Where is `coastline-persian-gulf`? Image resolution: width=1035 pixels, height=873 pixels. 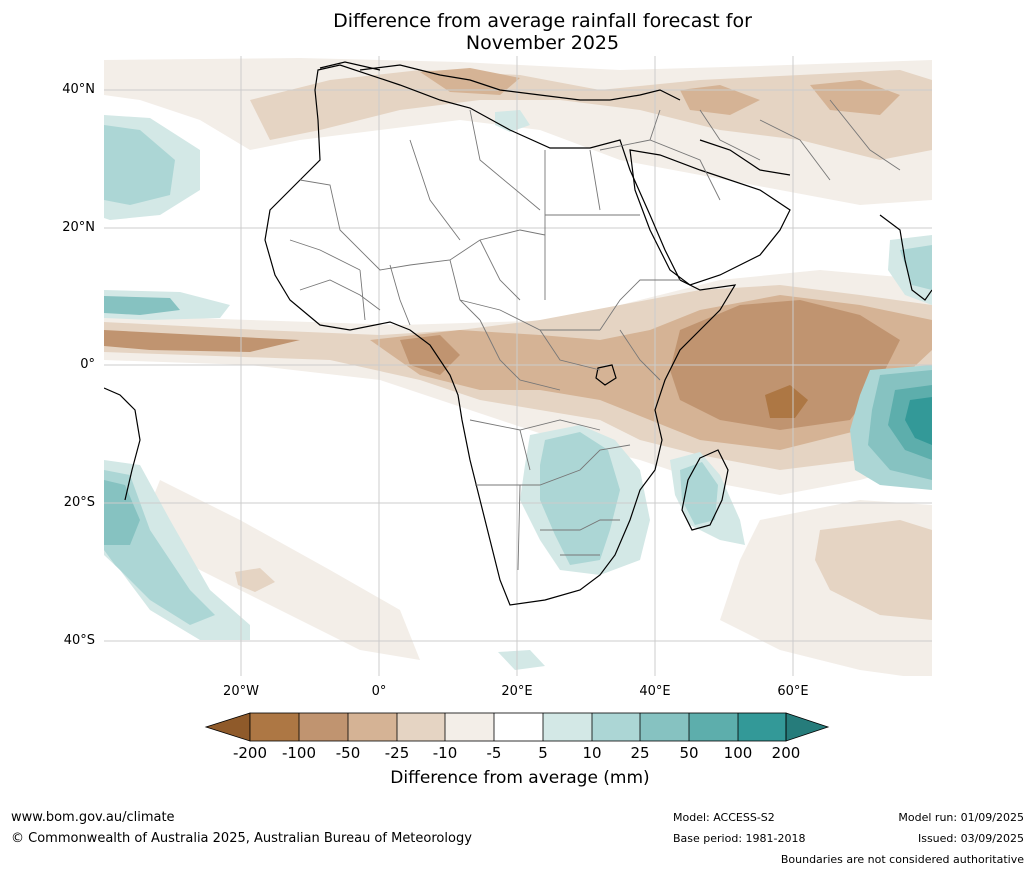 coastline-persian-gulf is located at coordinates (745, 157).